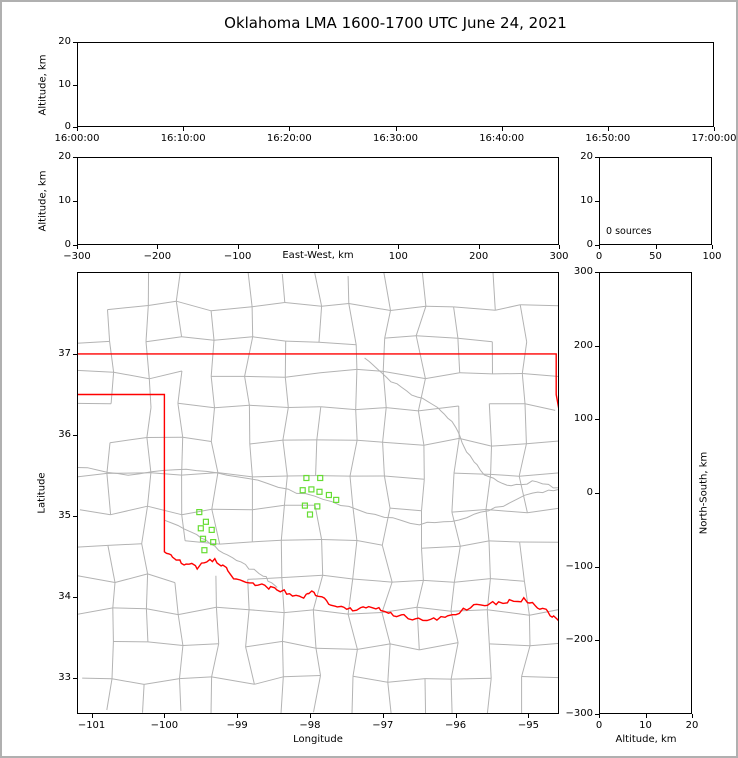 This screenshot has height=758, width=738. I want to click on y-tick-label: 37, so click(64, 353).